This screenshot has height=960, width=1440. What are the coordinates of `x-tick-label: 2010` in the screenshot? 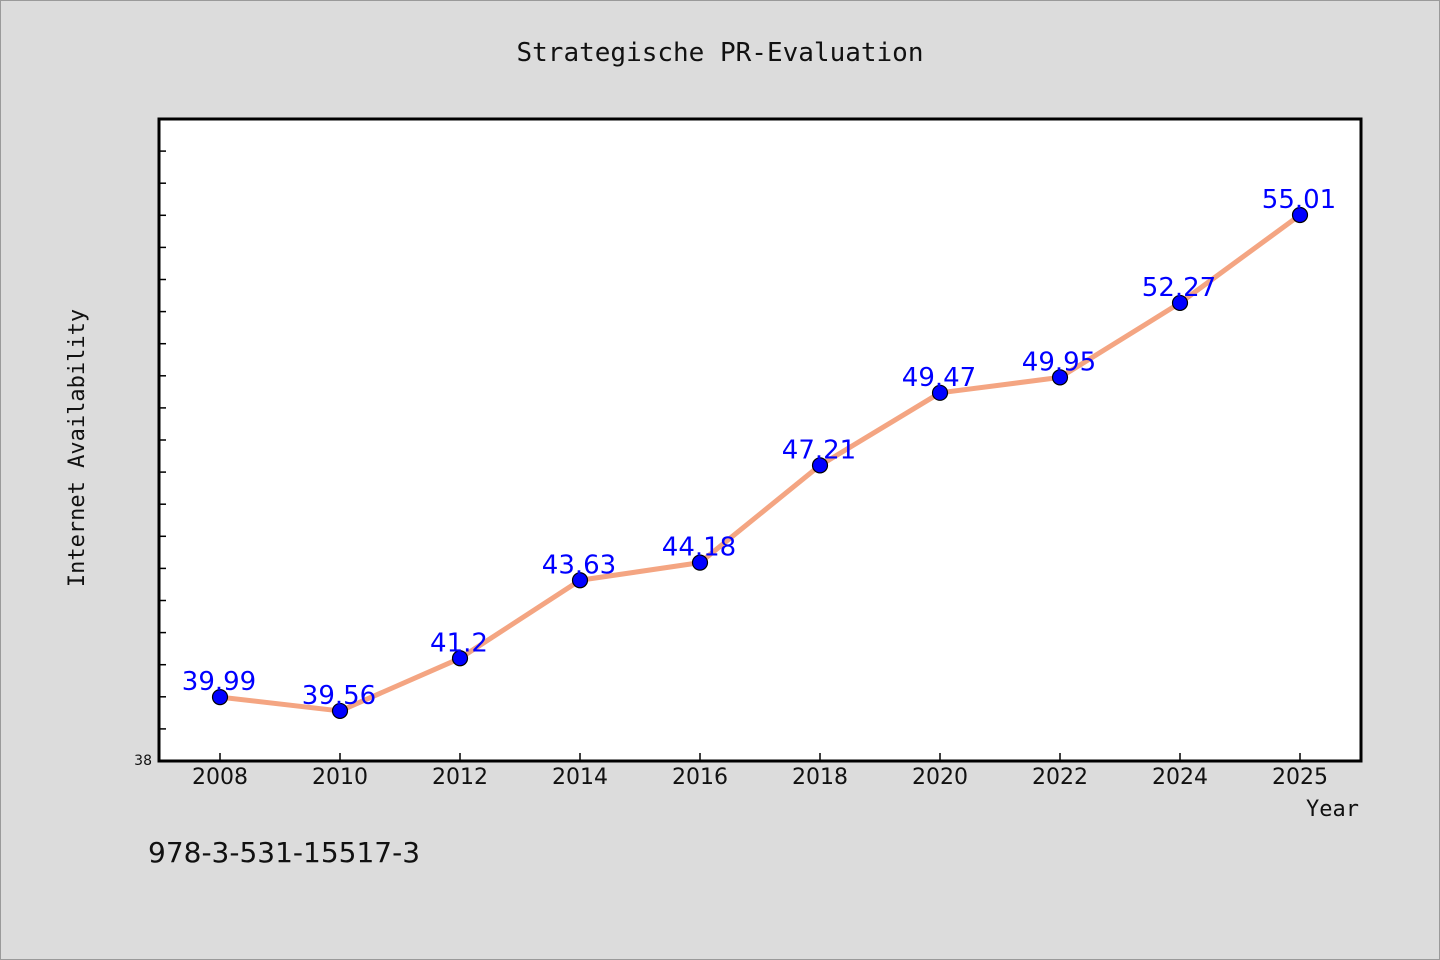 It's located at (340, 777).